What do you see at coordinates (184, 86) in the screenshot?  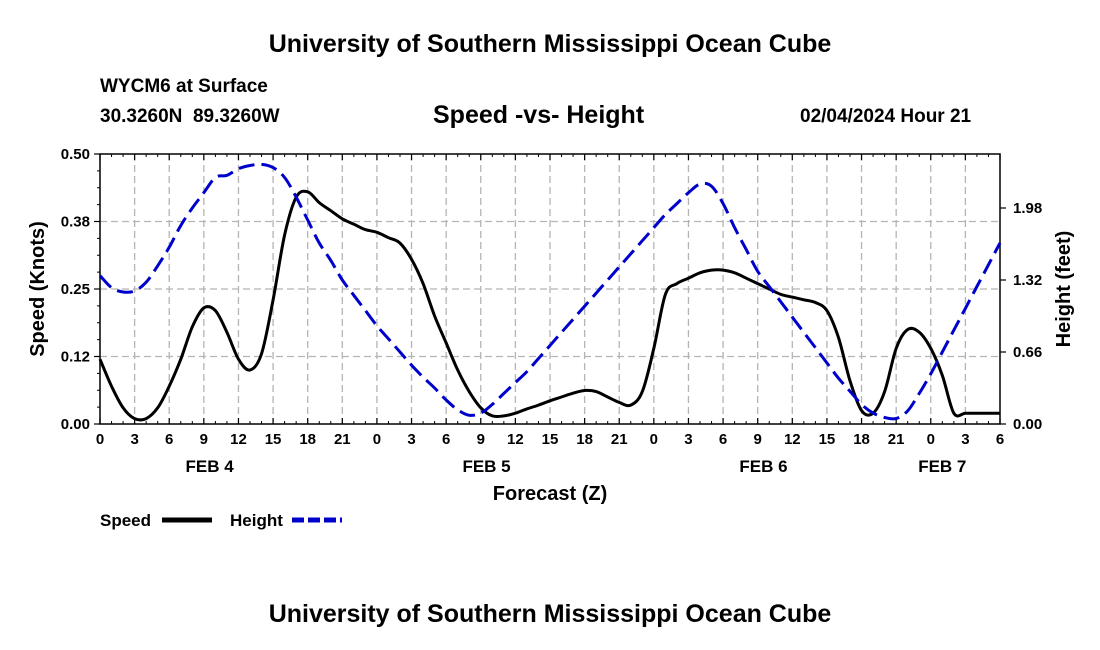 I see `station-label: WYCM6 at Surface` at bounding box center [184, 86].